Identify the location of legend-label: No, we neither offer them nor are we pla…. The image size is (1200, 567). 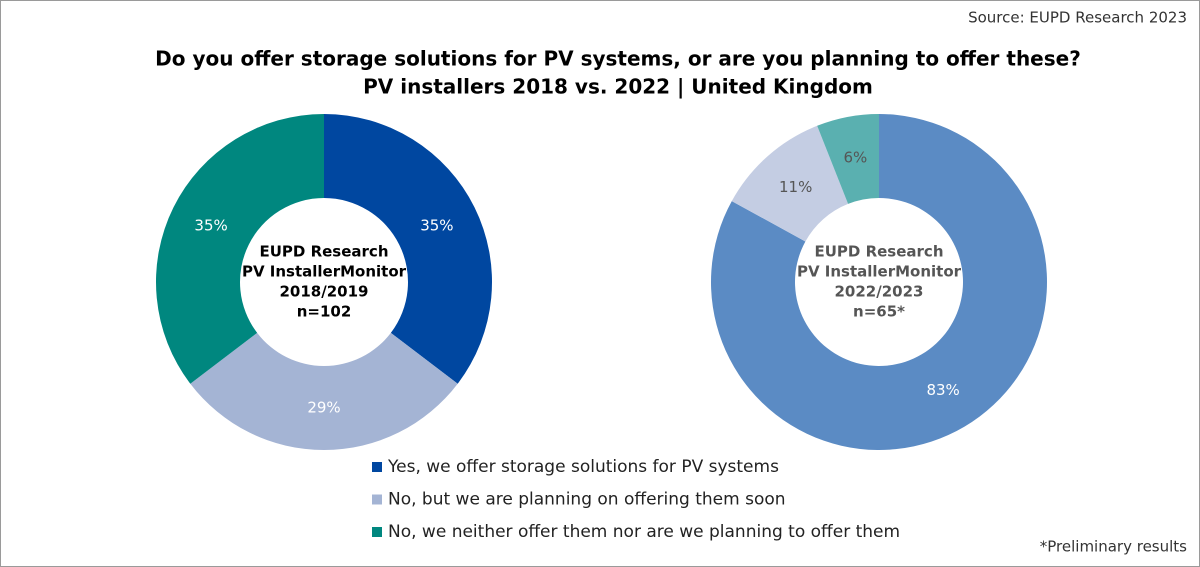
(644, 532).